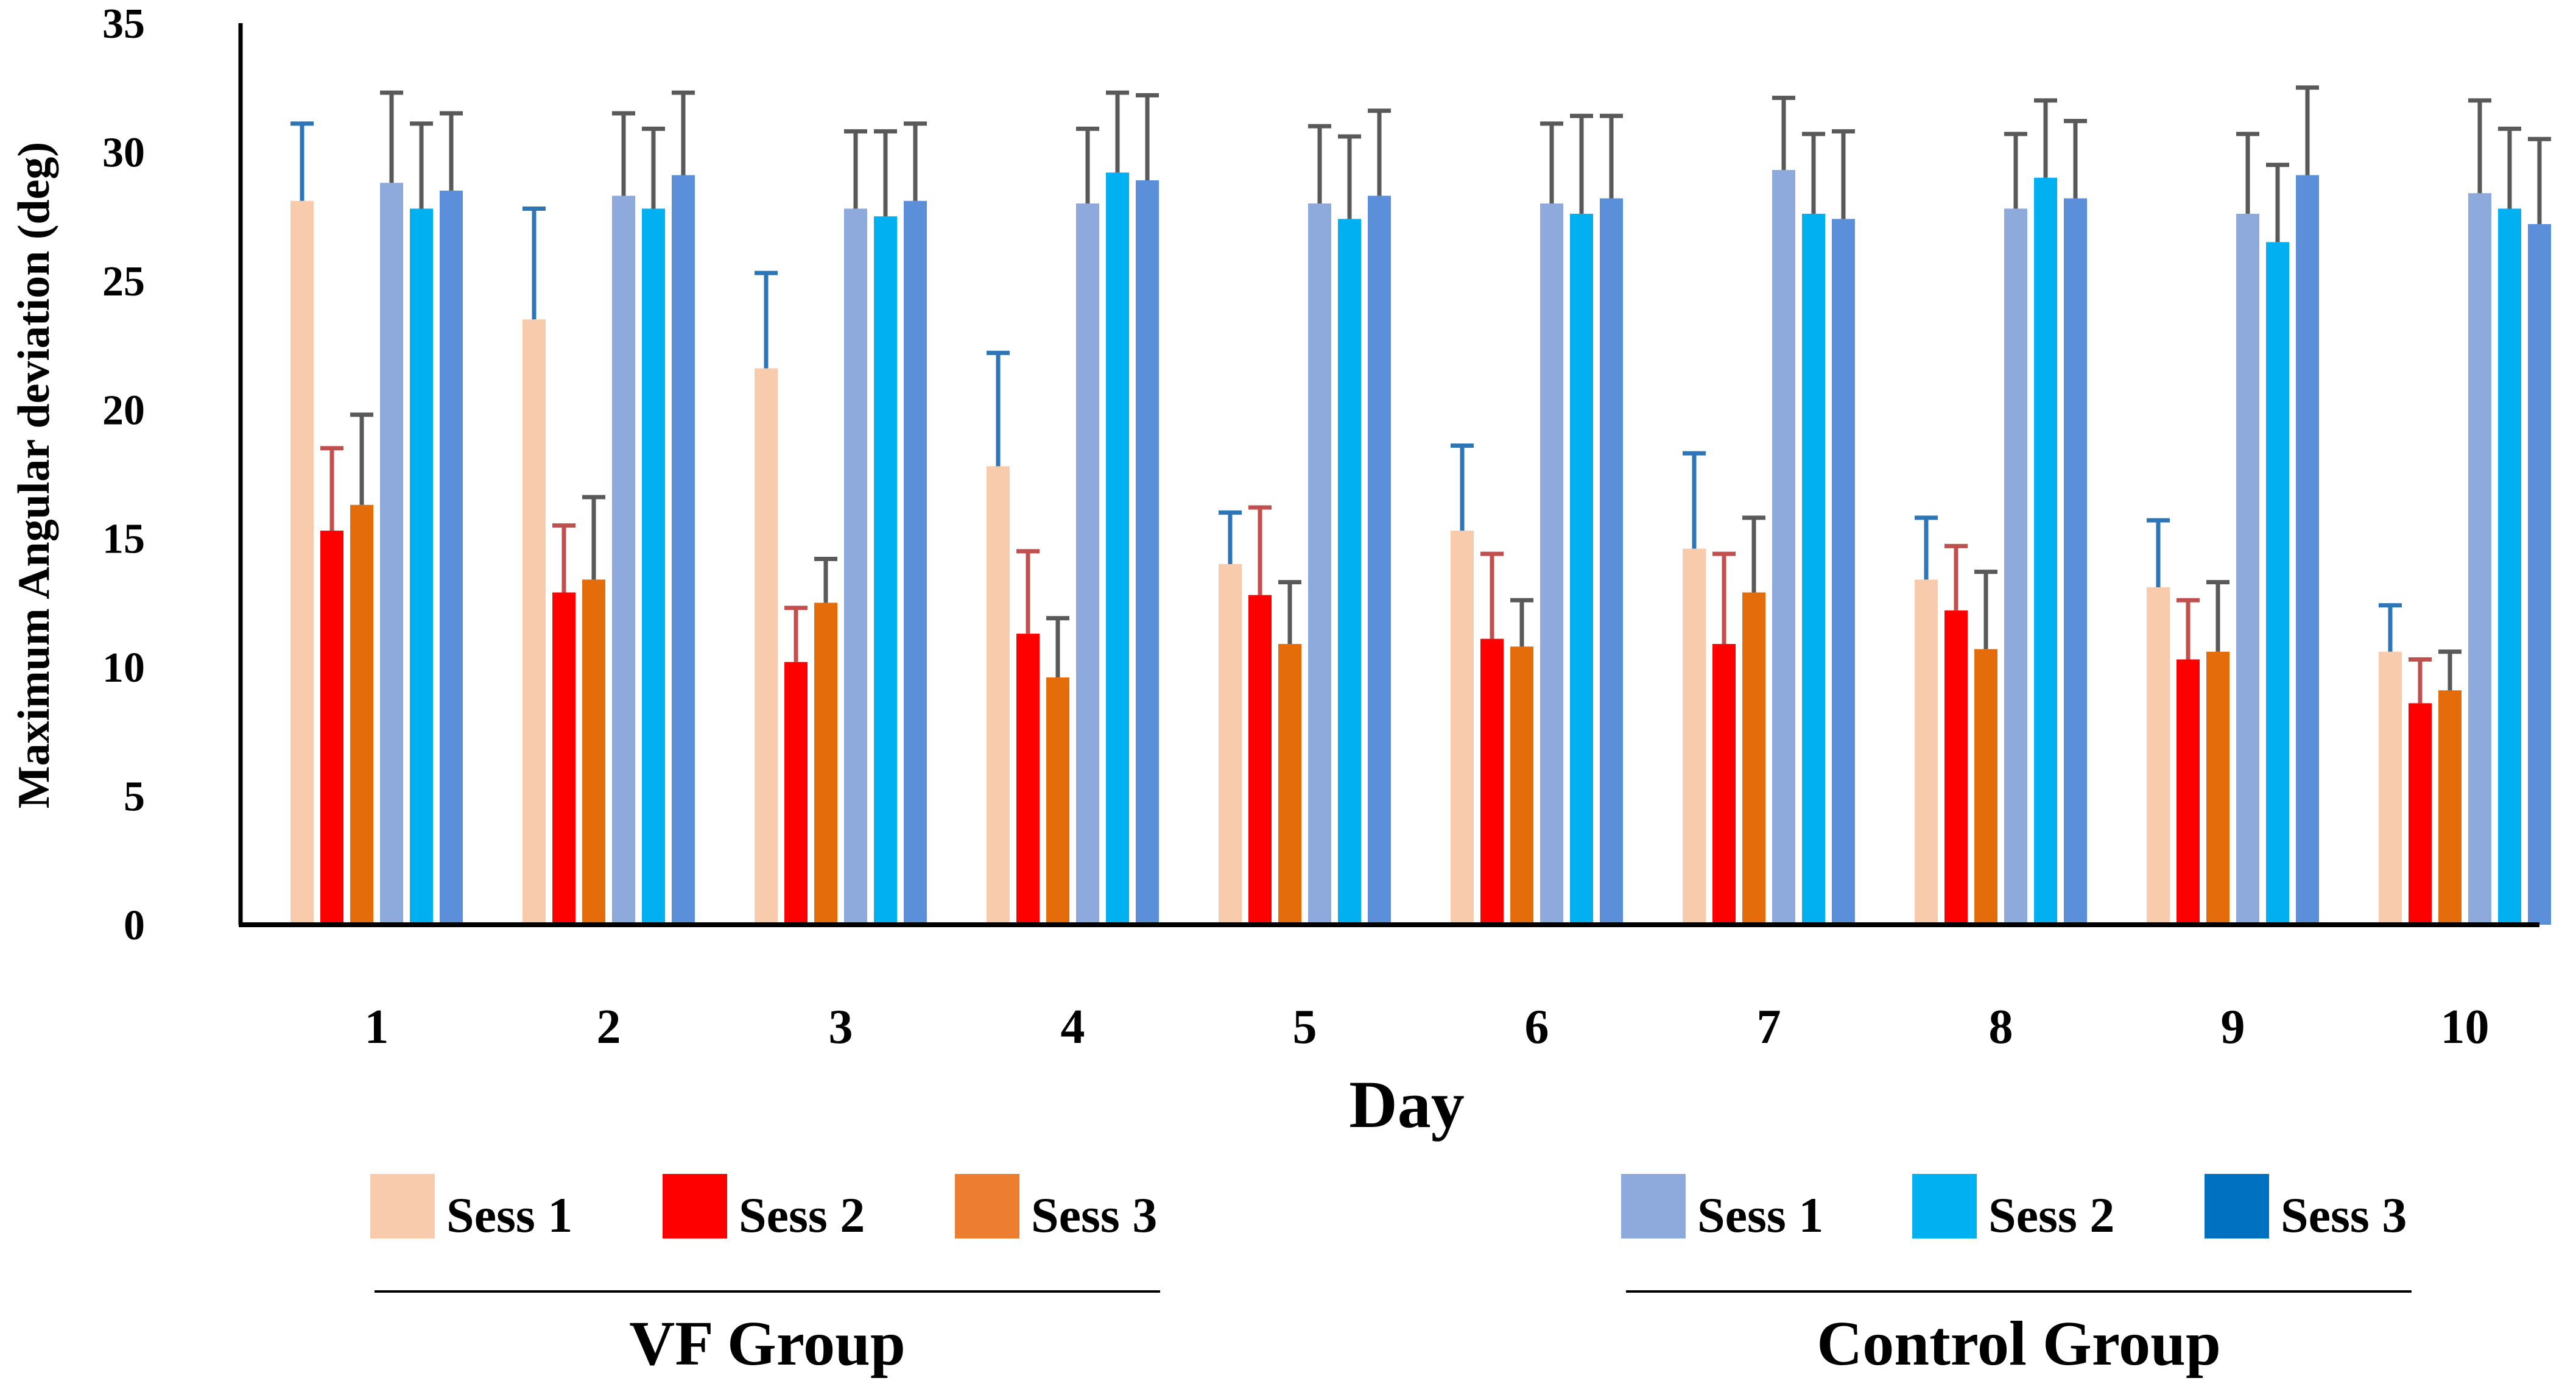 This screenshot has height=1392, width=2576. Describe the element at coordinates (1305, 1027) in the screenshot. I see `x-tick-label: 5` at that location.